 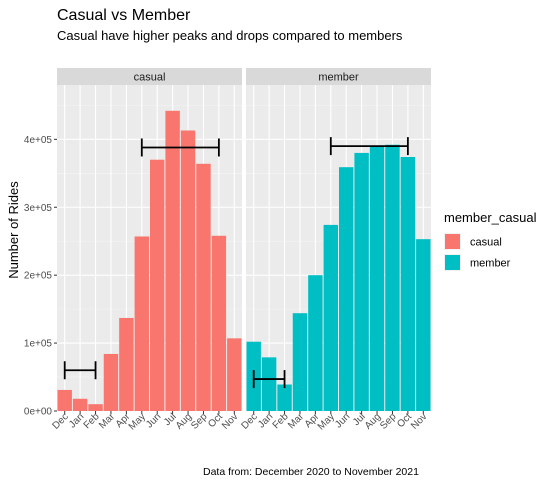 I want to click on y-axis-title: Number of Rides, so click(x=13, y=230).